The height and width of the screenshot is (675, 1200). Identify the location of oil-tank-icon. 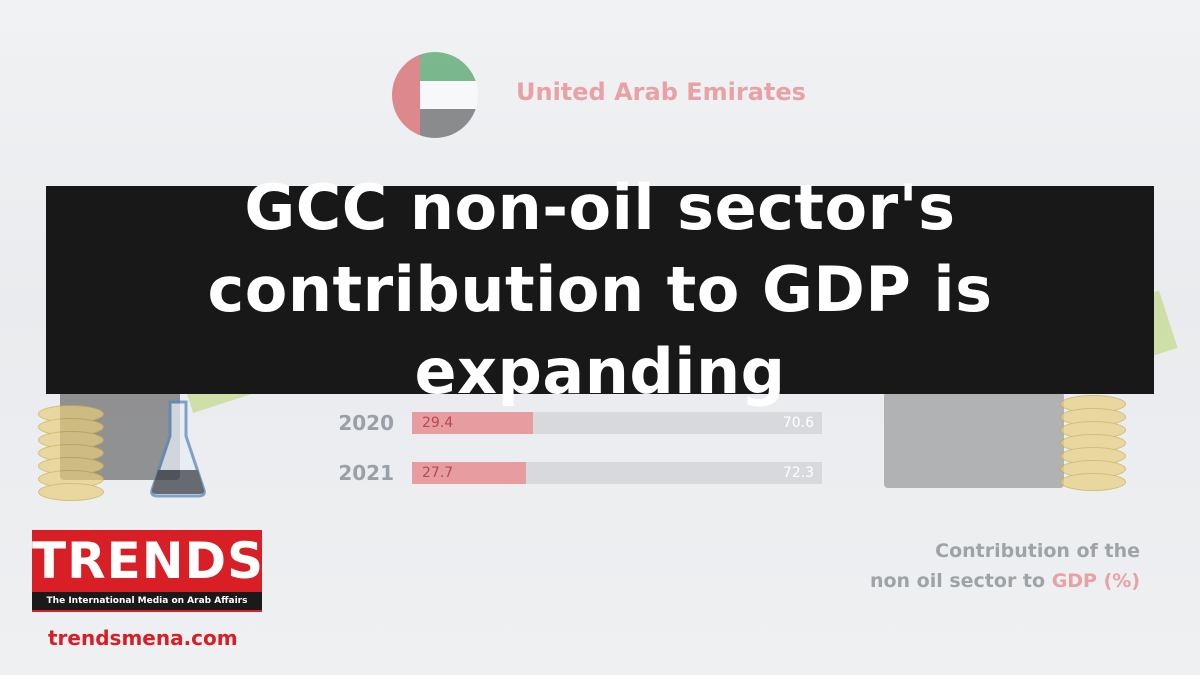
(974, 440).